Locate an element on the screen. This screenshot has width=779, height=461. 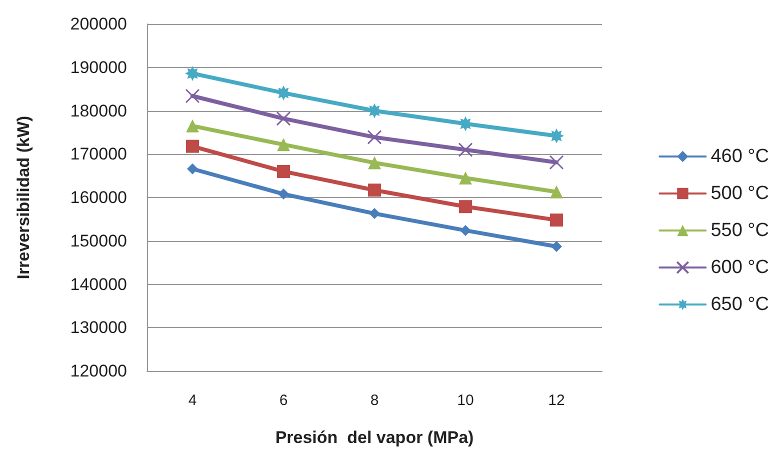
legend-label: 500 °C is located at coordinates (740, 193).